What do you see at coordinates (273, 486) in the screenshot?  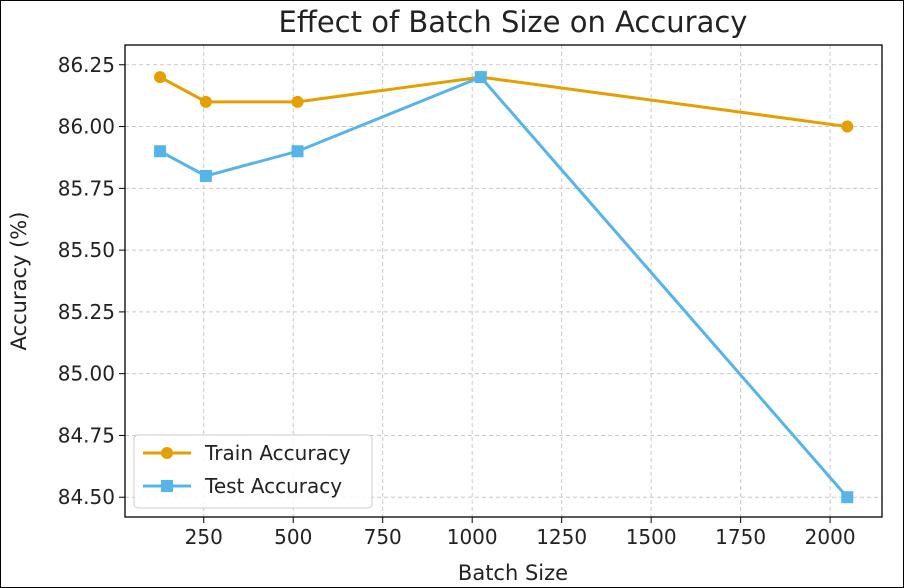 I see `legend-label: Test Accuracy` at bounding box center [273, 486].